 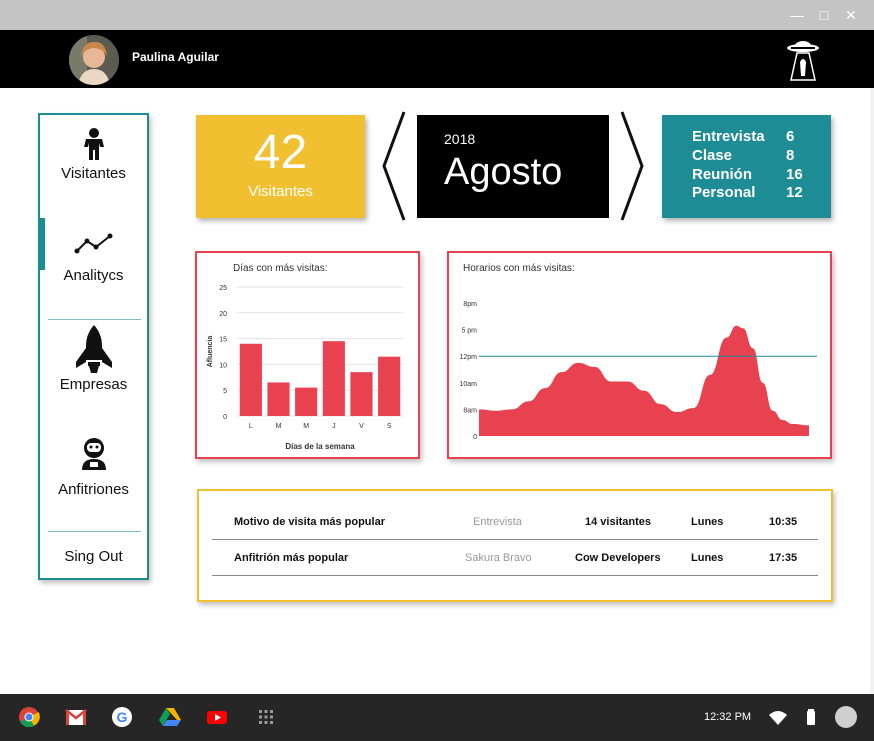 I want to click on scroll-edge, so click(x=872, y=391).